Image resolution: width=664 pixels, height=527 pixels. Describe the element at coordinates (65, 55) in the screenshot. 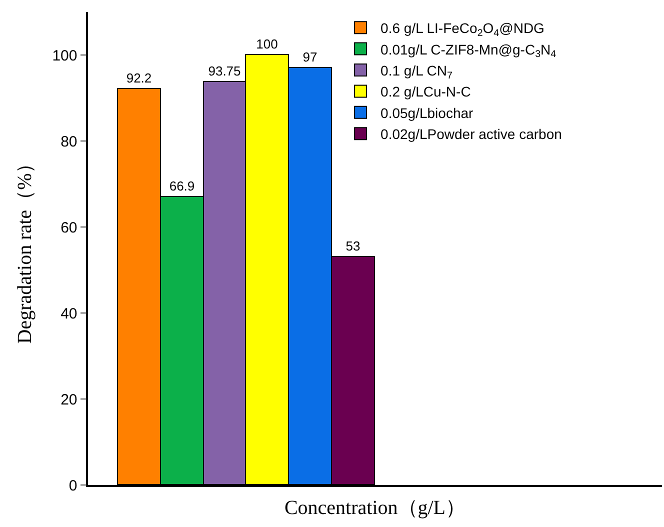

I see `y-tick-label: 100` at that location.